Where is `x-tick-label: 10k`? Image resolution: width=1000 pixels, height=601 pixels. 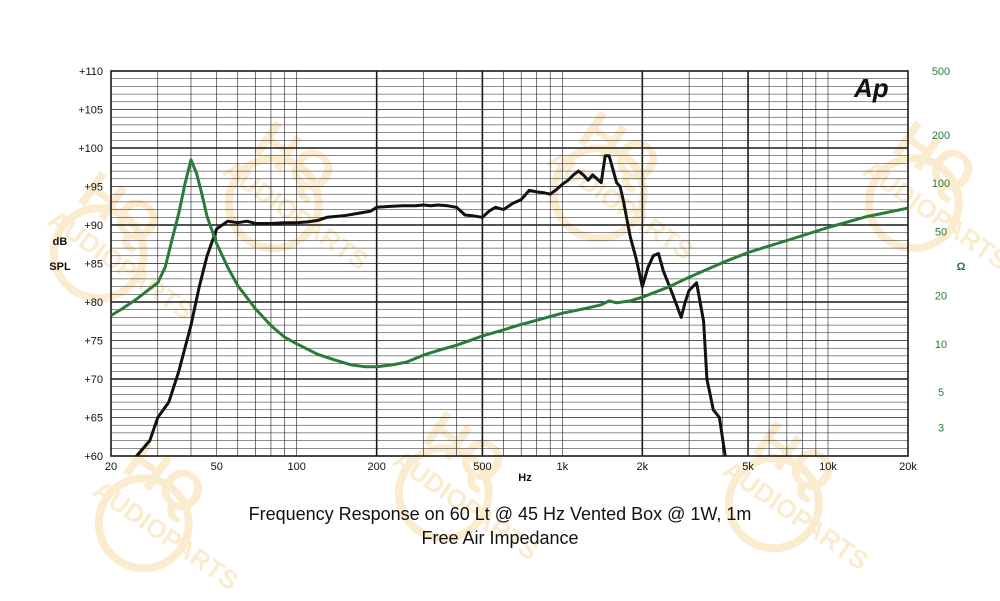
x-tick-label: 10k is located at coordinates (828, 467).